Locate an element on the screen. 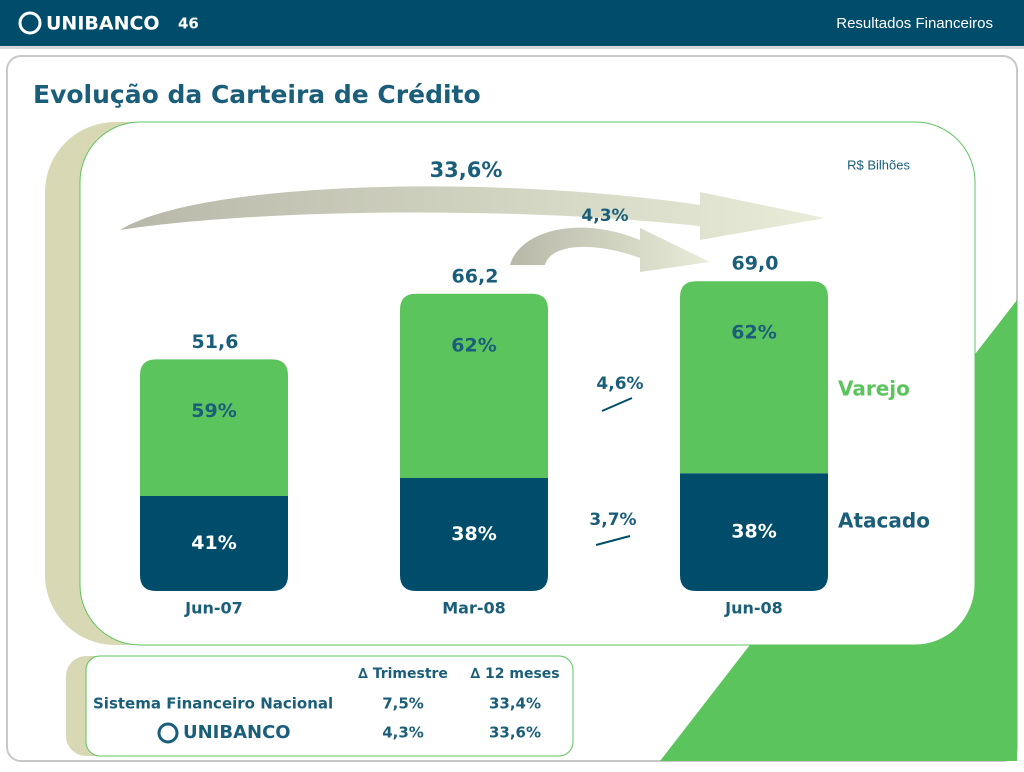  segment-growth: 4,6% is located at coordinates (619, 384).